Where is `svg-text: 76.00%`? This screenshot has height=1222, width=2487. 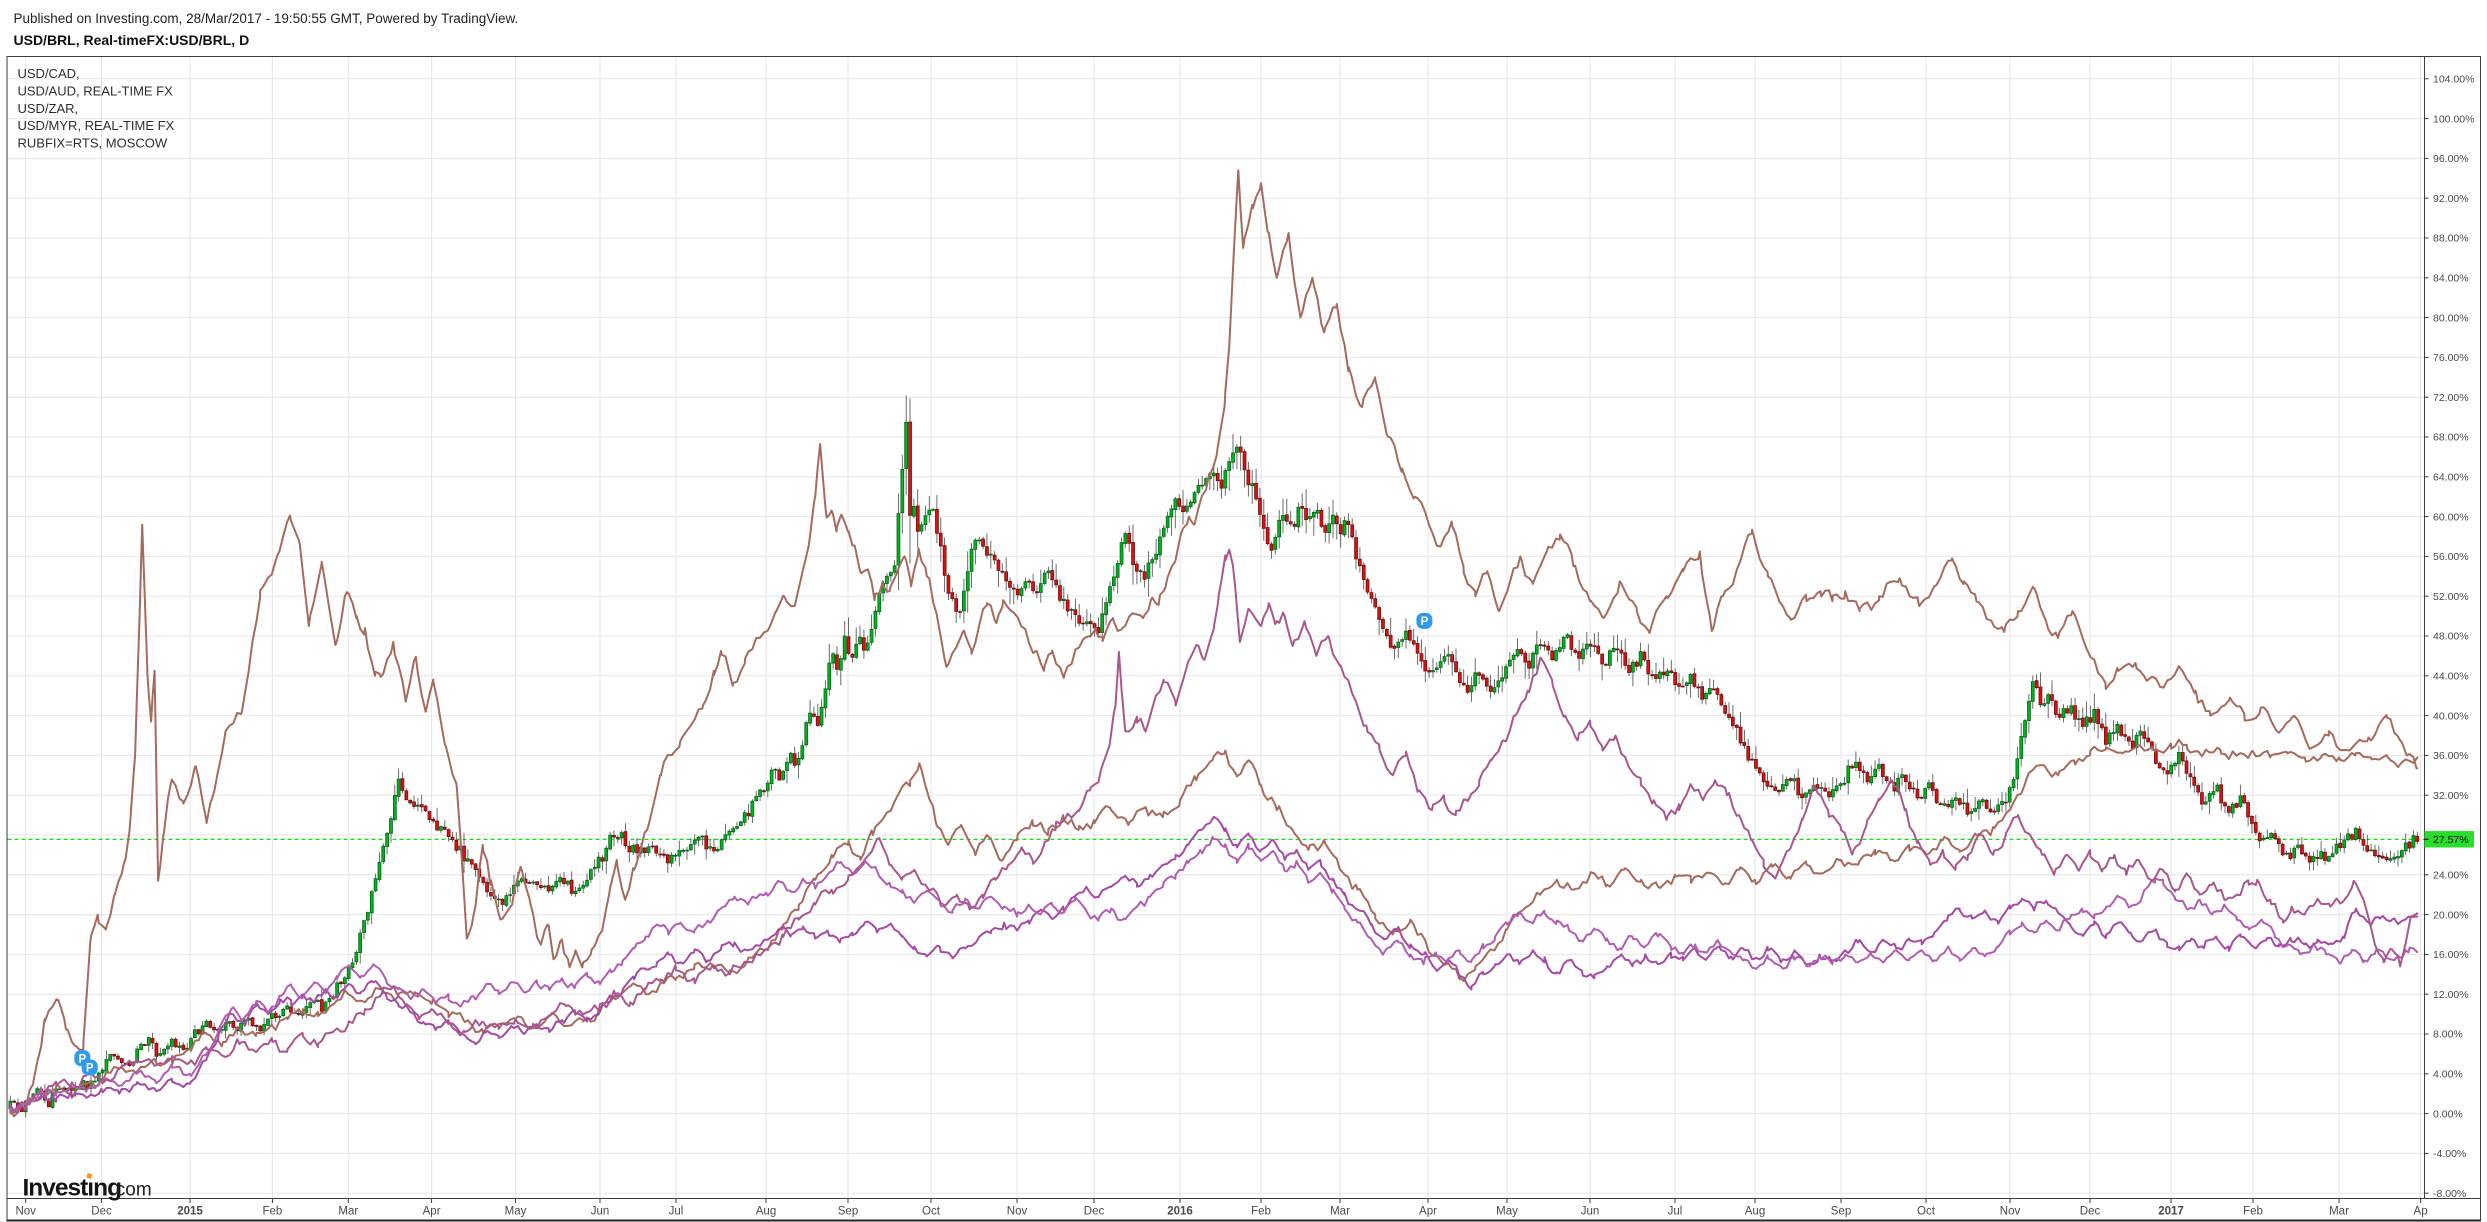
svg-text: 76.00% is located at coordinates (2451, 358).